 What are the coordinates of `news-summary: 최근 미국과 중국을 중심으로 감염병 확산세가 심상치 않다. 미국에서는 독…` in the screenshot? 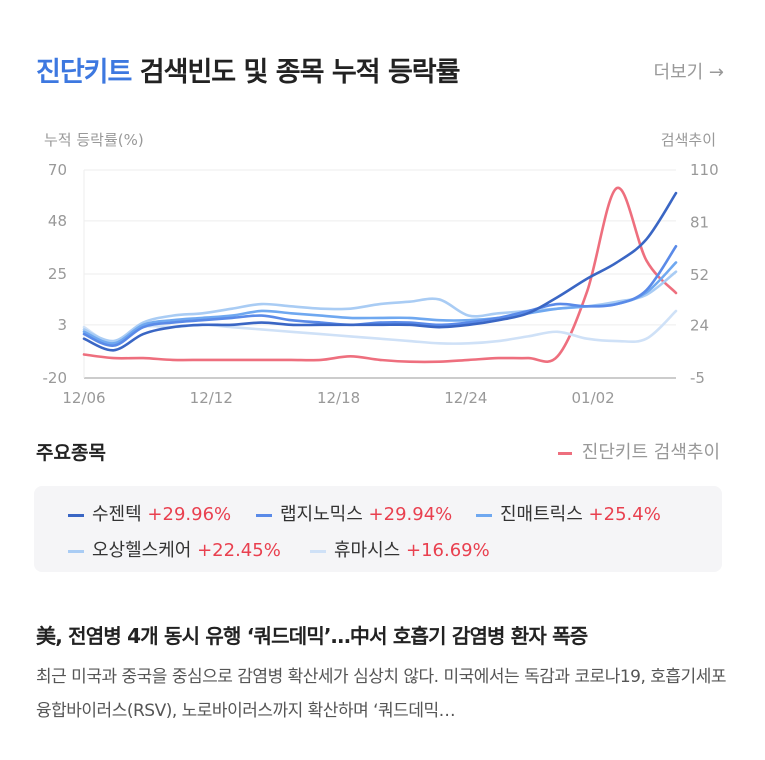 It's located at (381, 694).